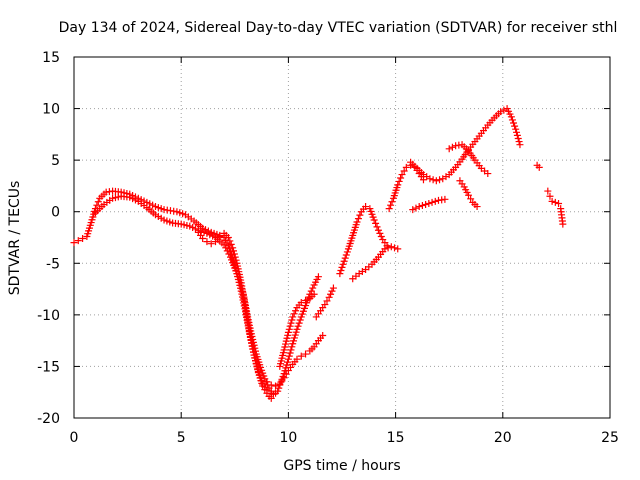  What do you see at coordinates (48, 419) in the screenshot?
I see `y-tick-label: -20` at bounding box center [48, 419].